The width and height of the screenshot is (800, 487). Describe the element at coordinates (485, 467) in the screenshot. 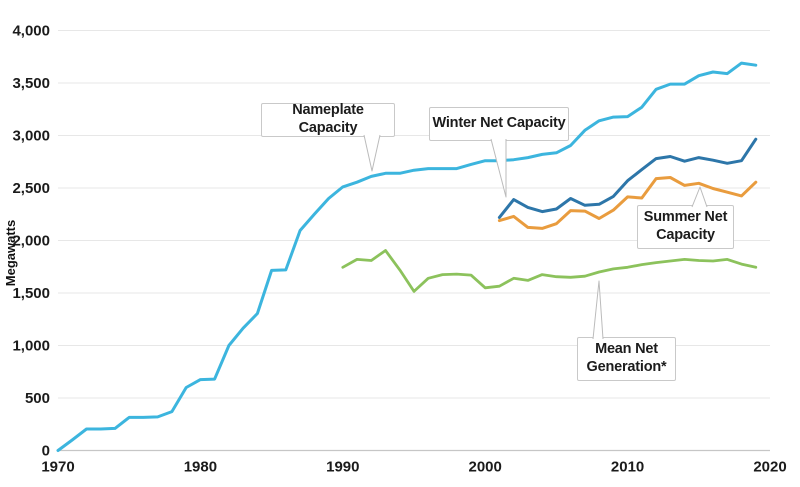

I see `x-tick-label: 2000` at that location.